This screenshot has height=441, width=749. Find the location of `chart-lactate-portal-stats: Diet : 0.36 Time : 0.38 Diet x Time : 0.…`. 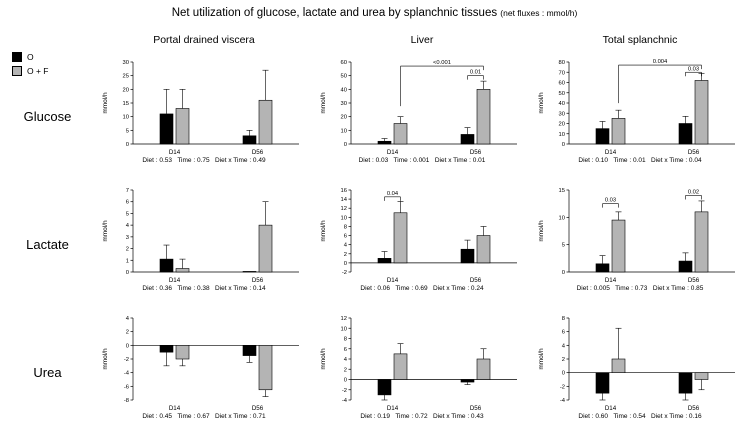

chart-lactate-portal-stats: Diet : 0.36 Time : 0.38 Diet x Time : 0.… is located at coordinates (204, 288).